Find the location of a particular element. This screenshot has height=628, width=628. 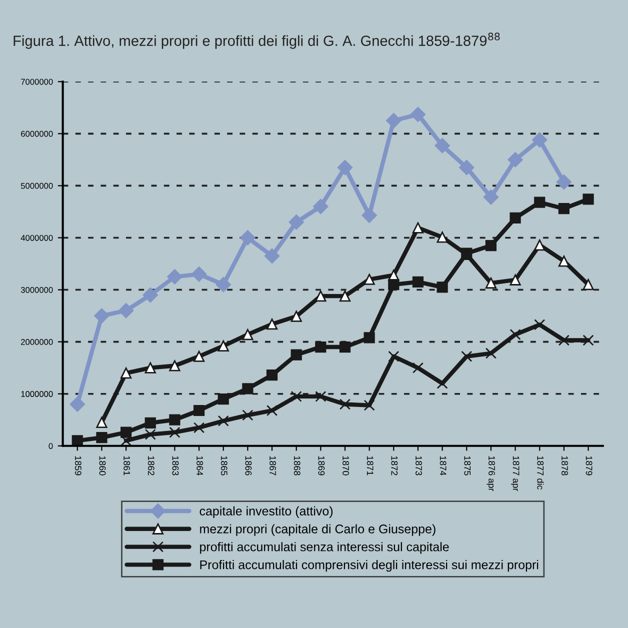

x-tick-label: 1874 is located at coordinates (443, 466).